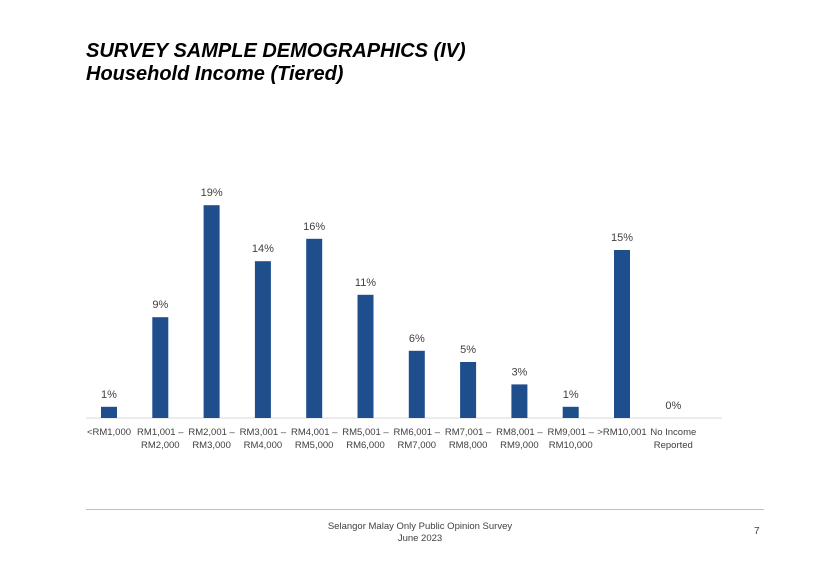  Describe the element at coordinates (160, 305) in the screenshot. I see `data-label-1: 9%` at that location.